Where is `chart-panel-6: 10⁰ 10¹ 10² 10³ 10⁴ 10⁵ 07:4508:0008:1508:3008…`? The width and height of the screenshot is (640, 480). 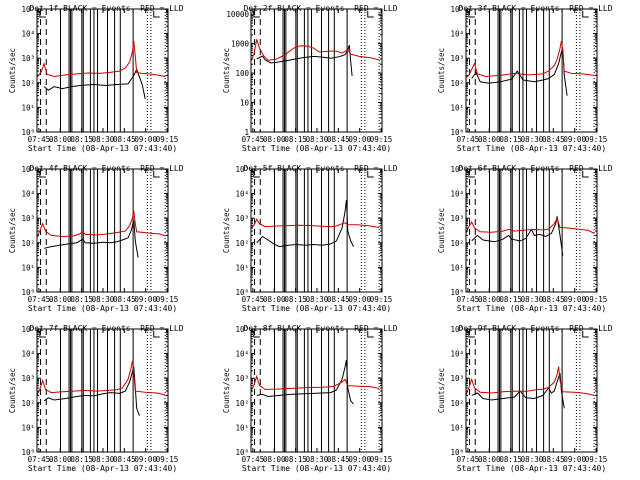
chart-panel-6: 10⁰ 10¹ 10² 10³ 10⁴ 10⁵ 07:4508:0008:1508:3008… is located at coordinates (525, 238).